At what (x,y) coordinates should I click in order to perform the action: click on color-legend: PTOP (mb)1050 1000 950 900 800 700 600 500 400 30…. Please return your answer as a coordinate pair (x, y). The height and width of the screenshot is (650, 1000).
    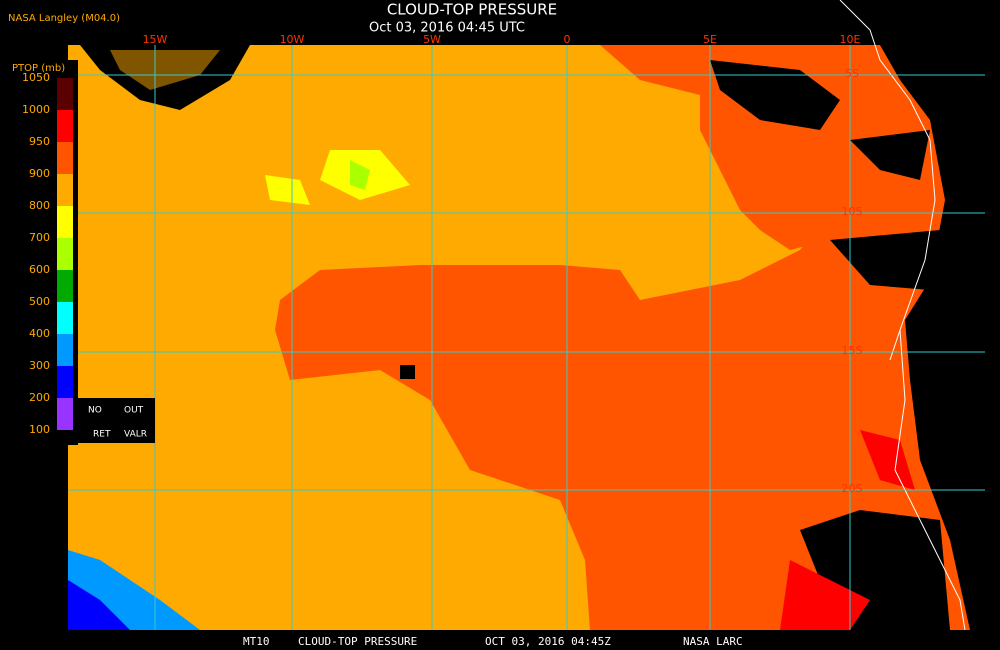
    Looking at the image, I should click on (77, 252).